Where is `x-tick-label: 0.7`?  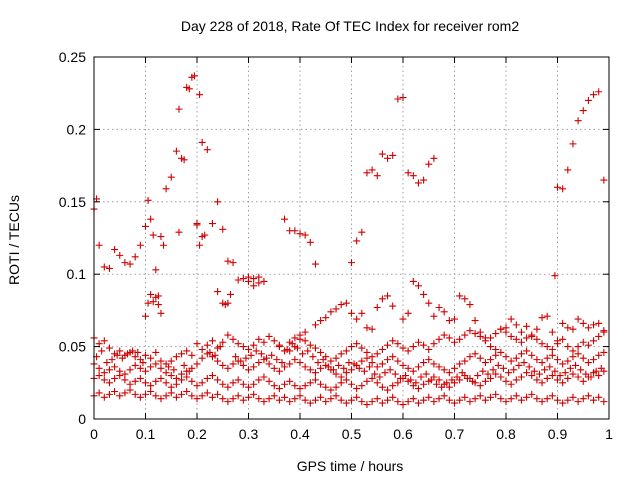
x-tick-label: 0.7 is located at coordinates (455, 434).